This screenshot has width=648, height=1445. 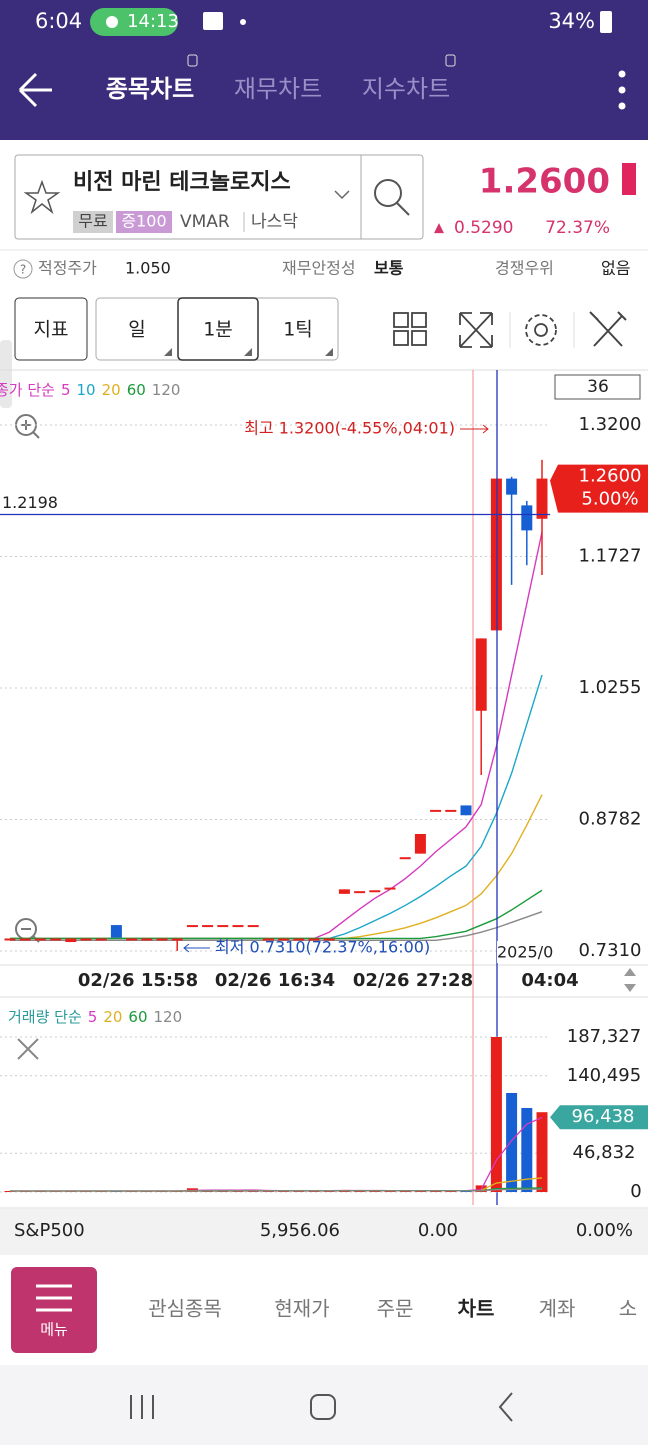 I want to click on tab-active: 종목차트, so click(x=150, y=89).